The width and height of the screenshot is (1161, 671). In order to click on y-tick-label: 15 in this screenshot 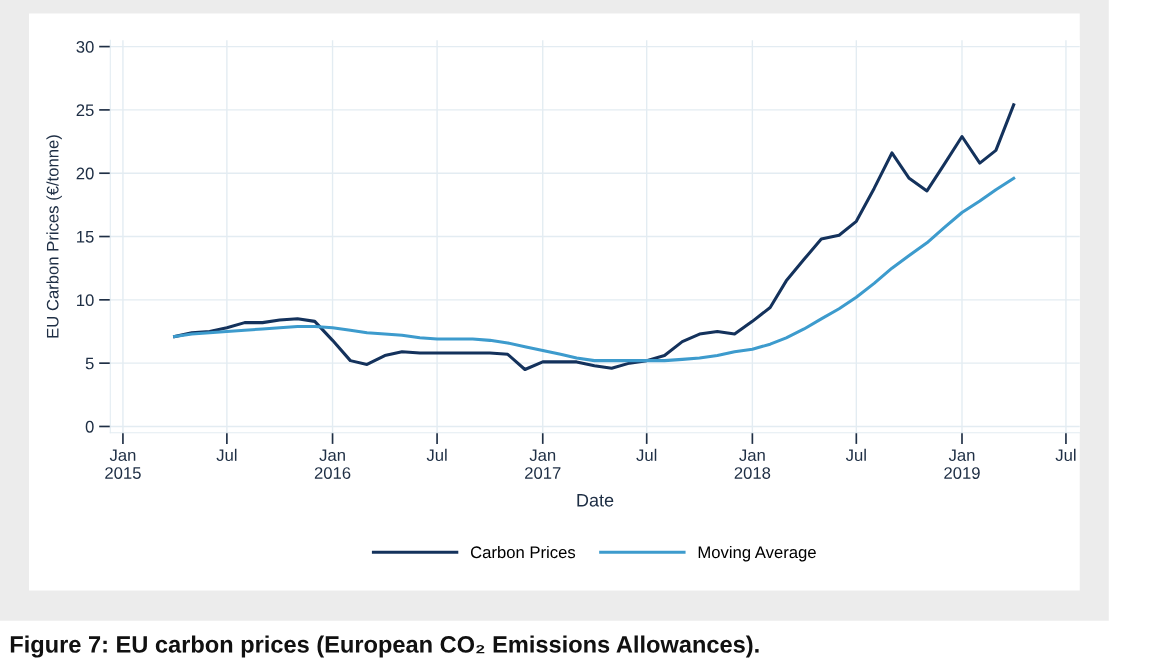, I will do `click(85, 237)`.